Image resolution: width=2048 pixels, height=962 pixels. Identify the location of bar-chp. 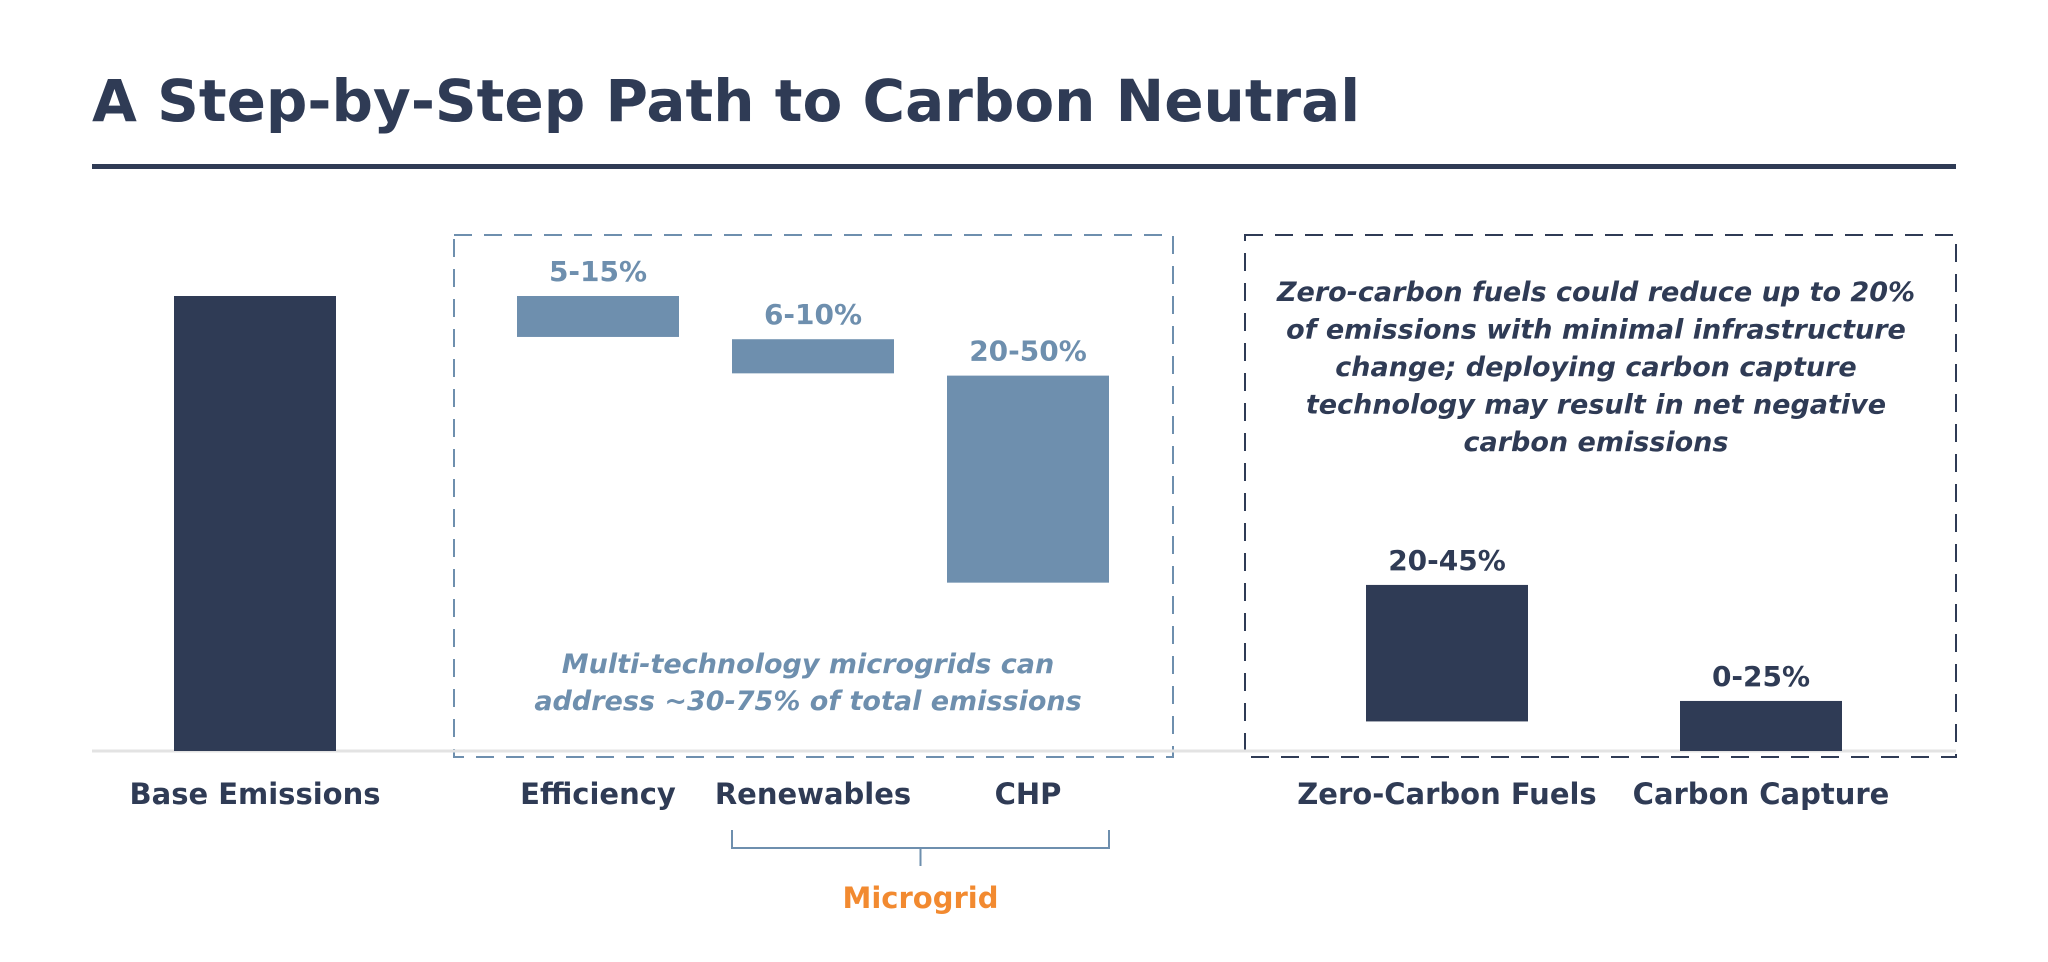
(1028, 479).